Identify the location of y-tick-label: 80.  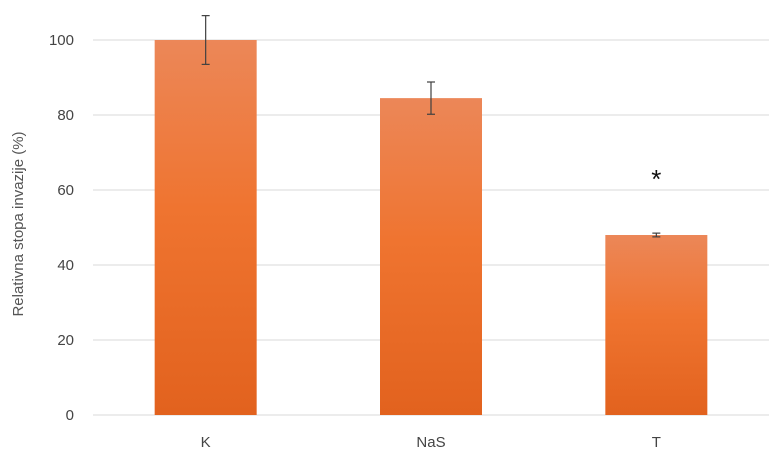
(65, 115).